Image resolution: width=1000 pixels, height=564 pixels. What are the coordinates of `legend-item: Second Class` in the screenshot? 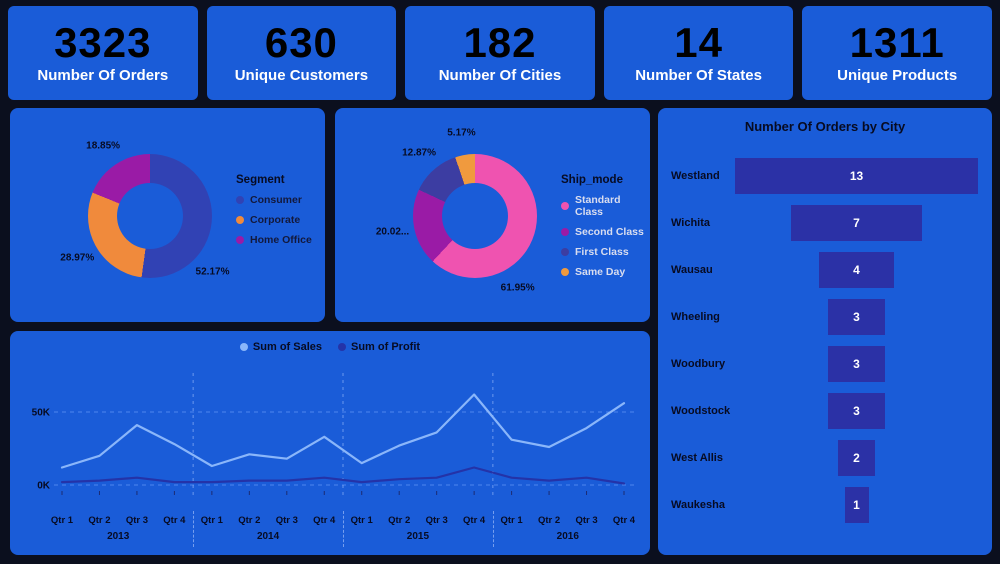 It's located at (605, 232).